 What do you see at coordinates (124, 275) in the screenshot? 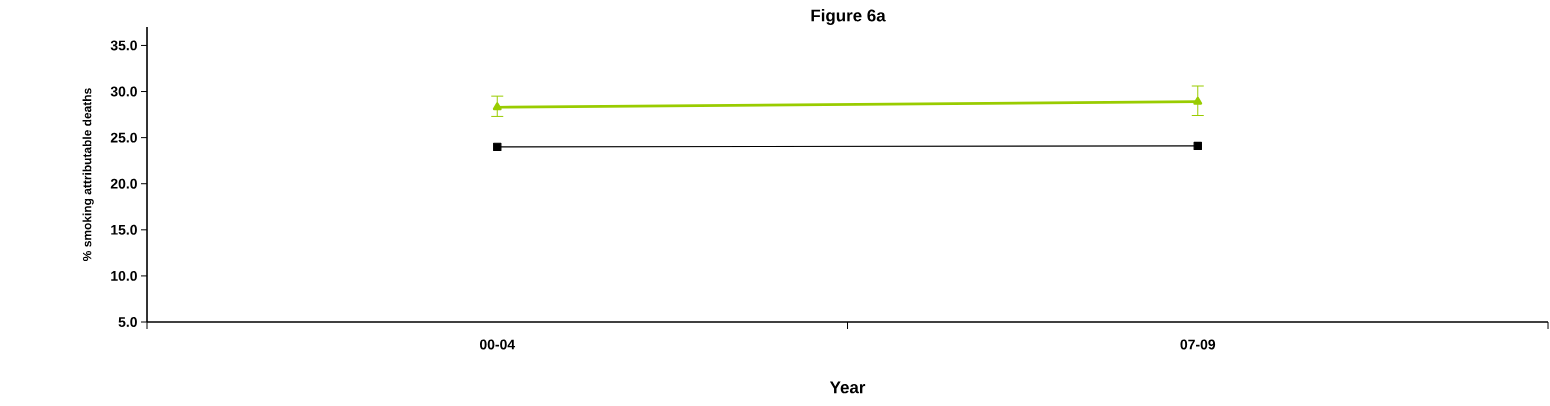
I see `y-tick-label: 10.0` at bounding box center [124, 275].